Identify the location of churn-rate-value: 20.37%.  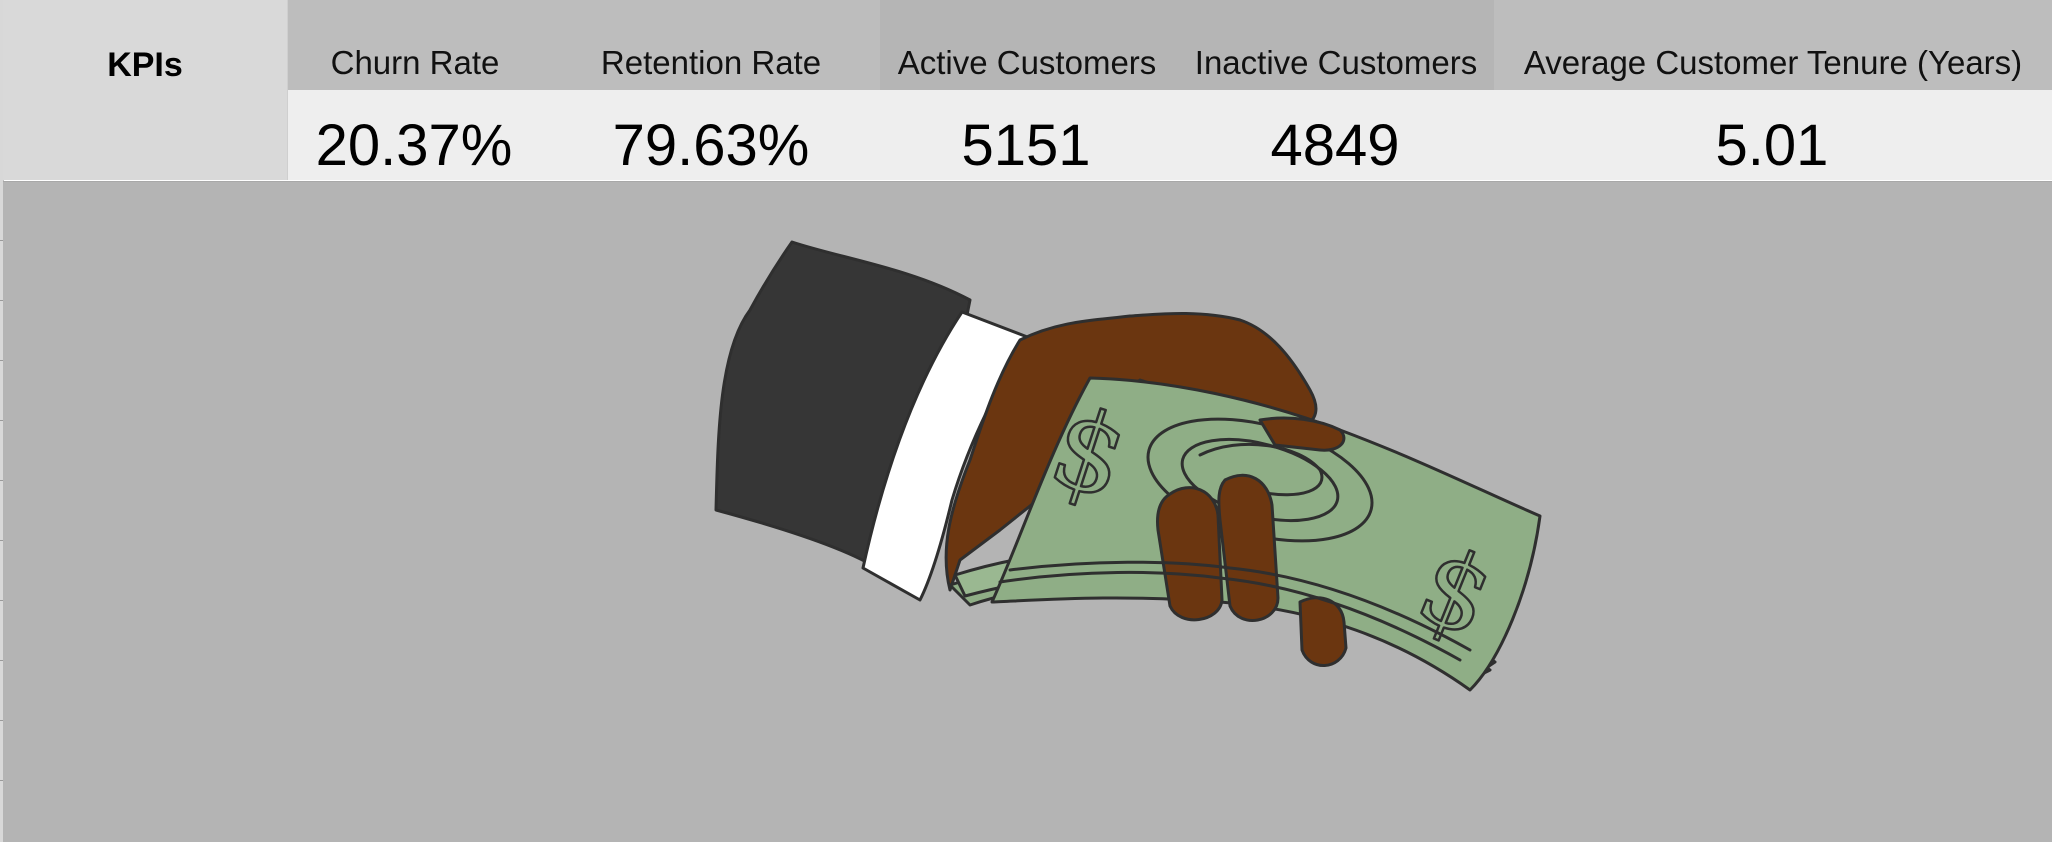
(414, 145).